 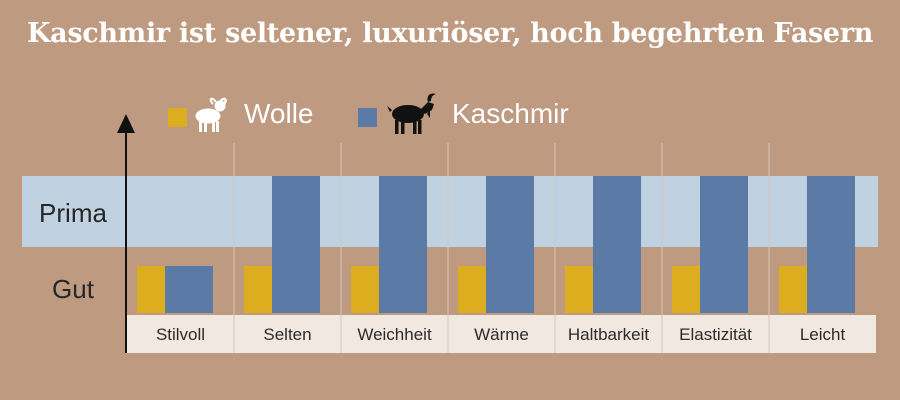 What do you see at coordinates (609, 334) in the screenshot?
I see `category-label: Haltbarkeit` at bounding box center [609, 334].